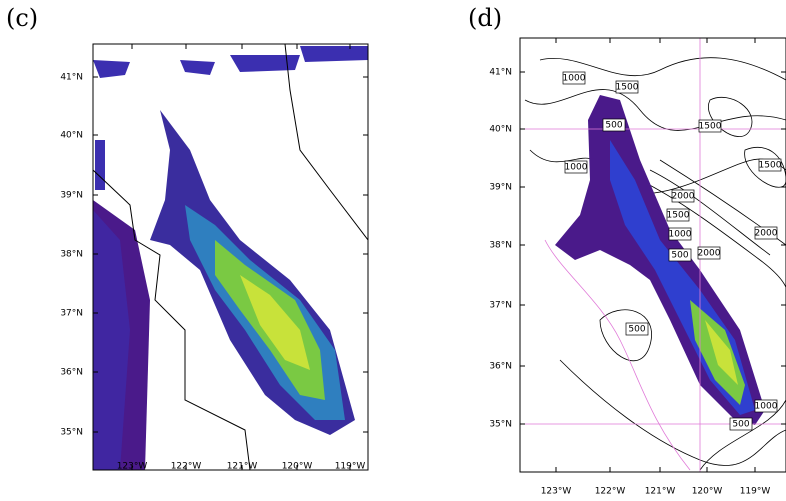 The height and width of the screenshot is (501, 786). I want to click on panel-label: (c), so click(22, 18).